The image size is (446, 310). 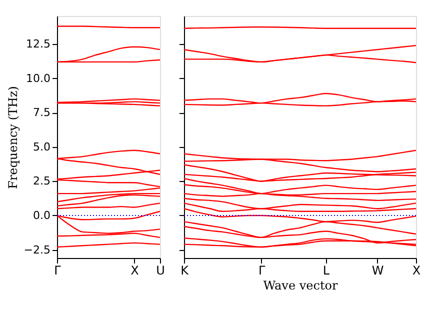 What do you see at coordinates (41, 113) in the screenshot?
I see `y-tick-label: 7.5` at bounding box center [41, 113].